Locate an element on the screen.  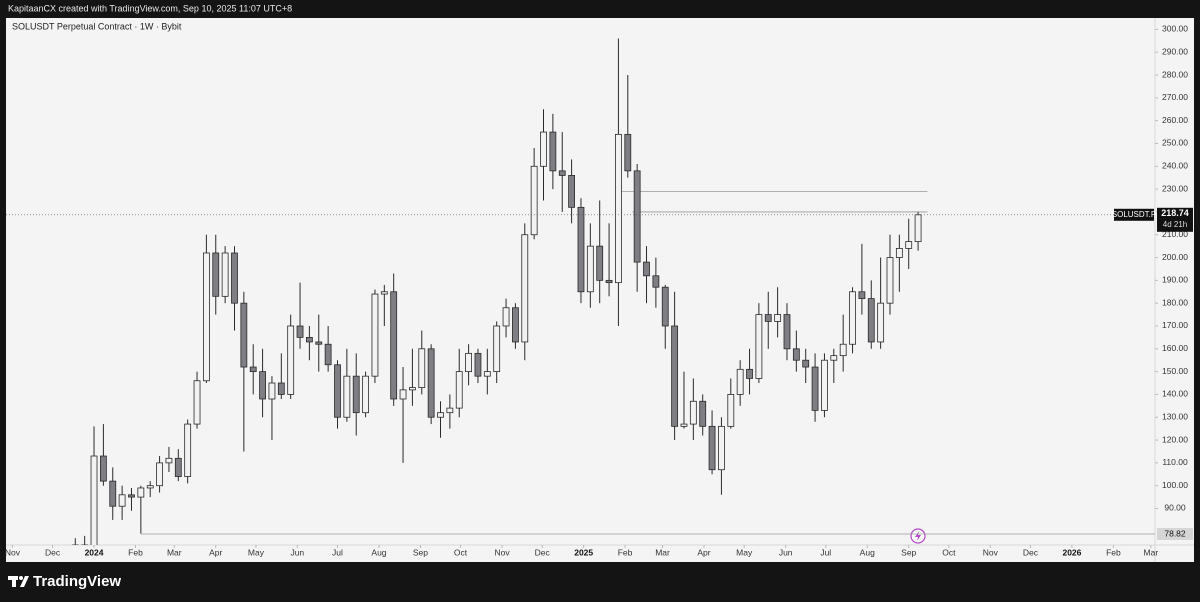
chart-title: SOLUSDT Perpetual Contract · 1W · Bybit is located at coordinates (97, 26).